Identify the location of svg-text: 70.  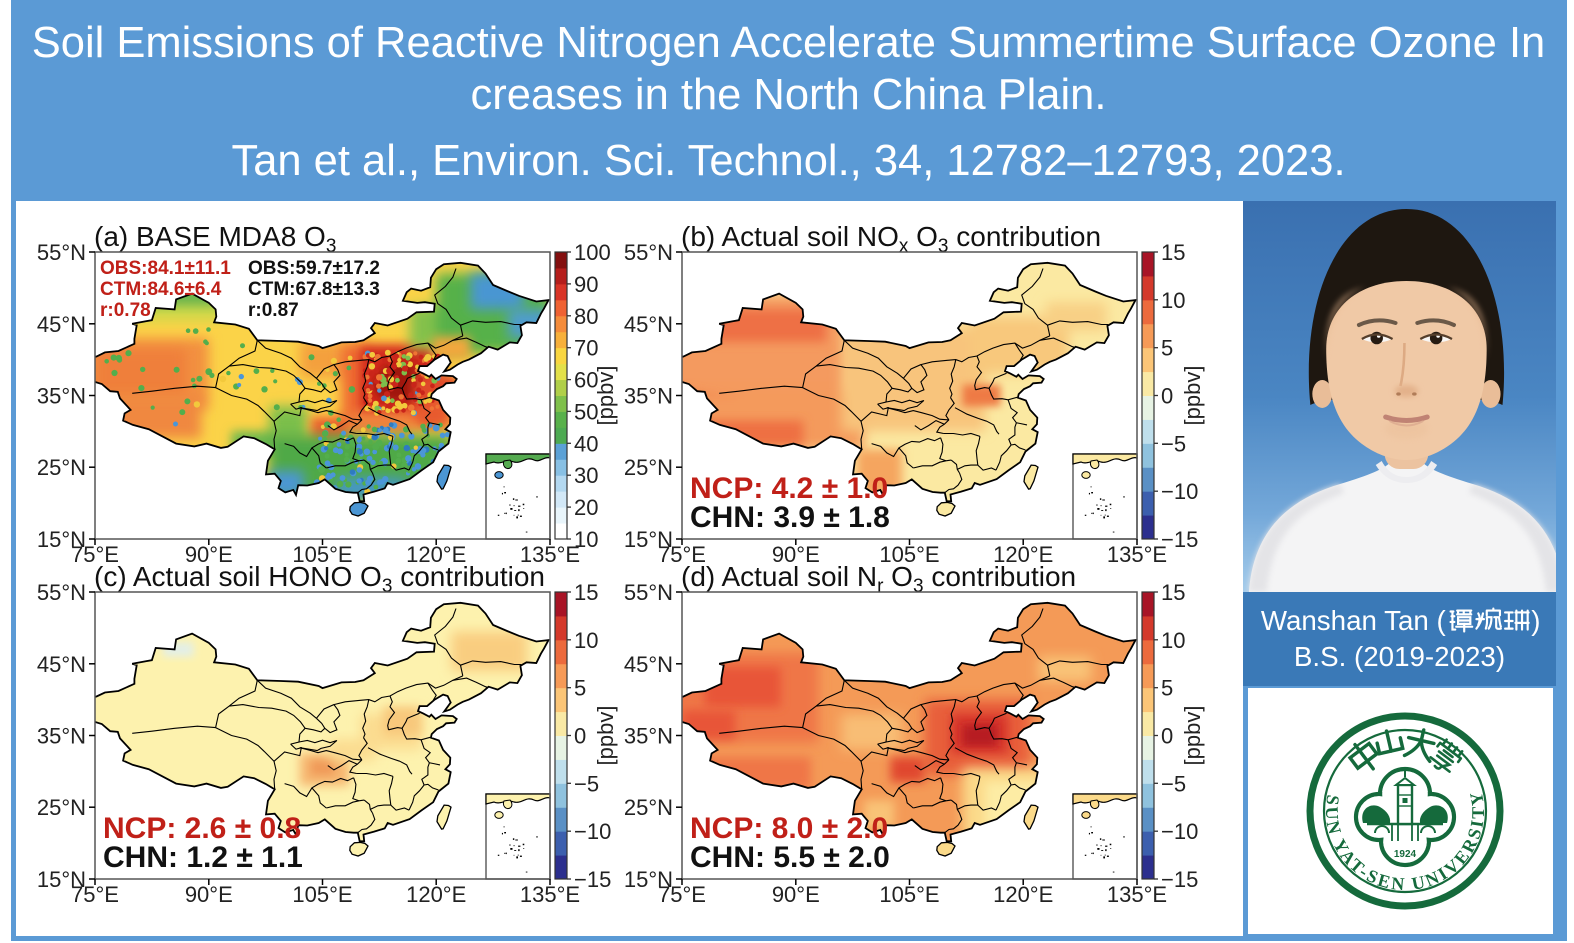
(586, 348).